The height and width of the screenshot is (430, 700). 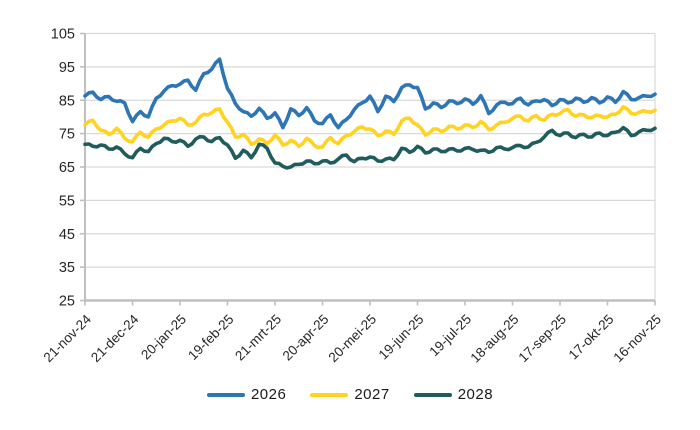 I want to click on x-axis-label-21-mrt-25: 21-mrt-25, so click(x=258, y=338).